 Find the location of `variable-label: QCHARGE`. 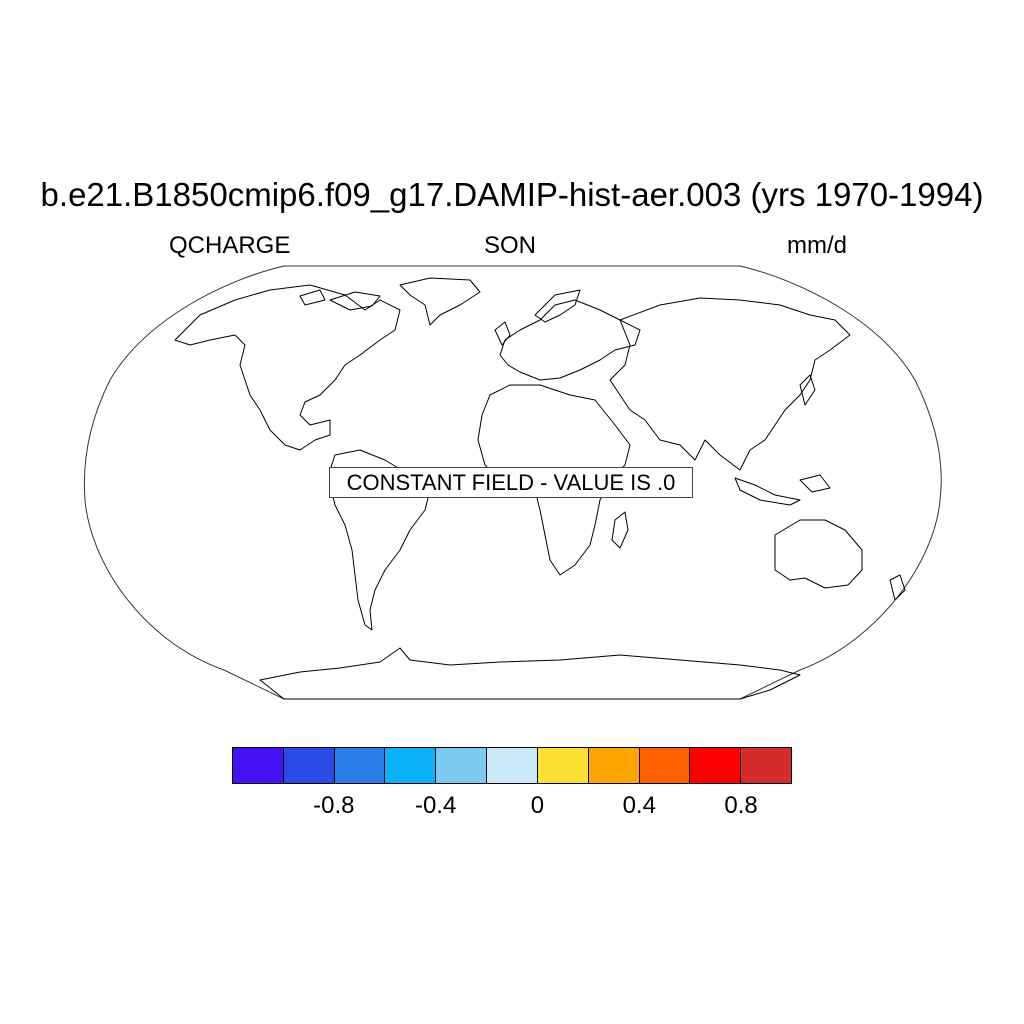

variable-label: QCHARGE is located at coordinates (230, 245).